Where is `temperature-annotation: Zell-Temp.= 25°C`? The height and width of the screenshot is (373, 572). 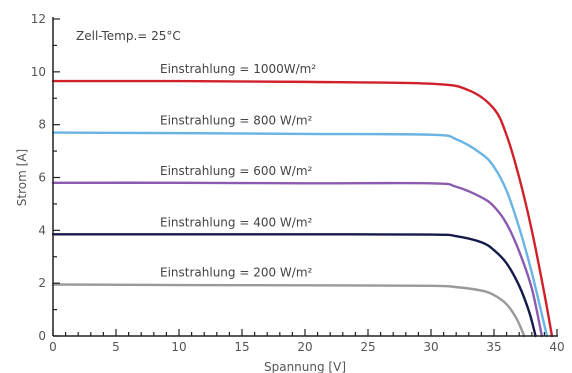 temperature-annotation: Zell-Temp.= 25°C is located at coordinates (128, 36).